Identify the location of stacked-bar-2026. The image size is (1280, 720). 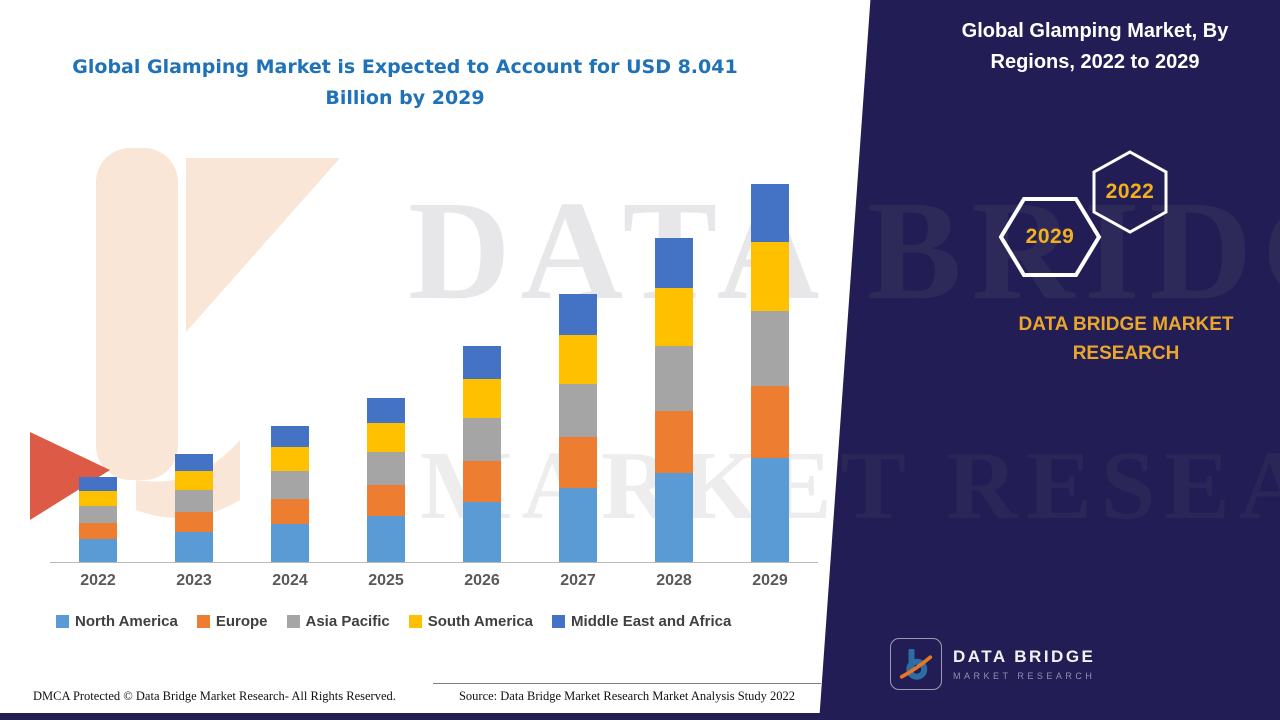
(482, 453).